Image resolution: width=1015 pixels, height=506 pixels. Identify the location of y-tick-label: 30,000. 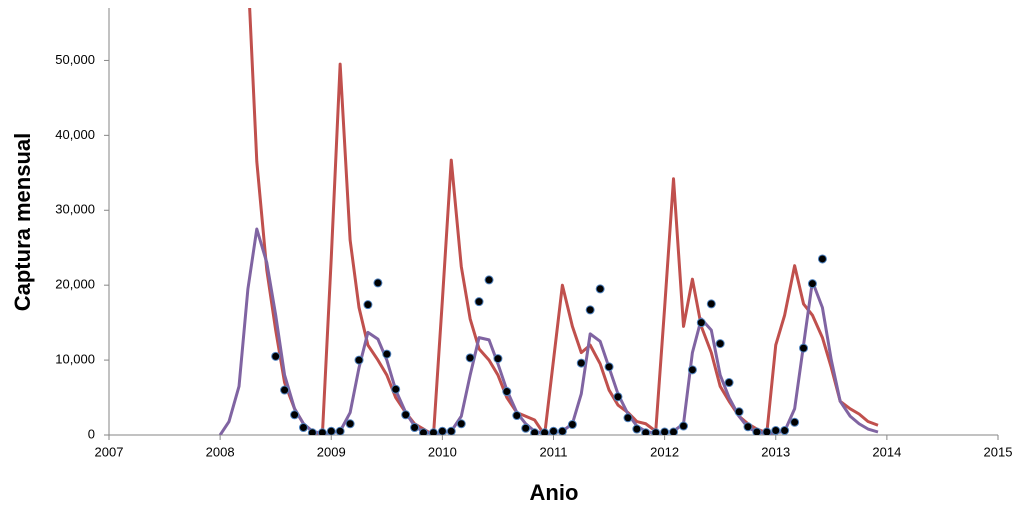
(75, 209).